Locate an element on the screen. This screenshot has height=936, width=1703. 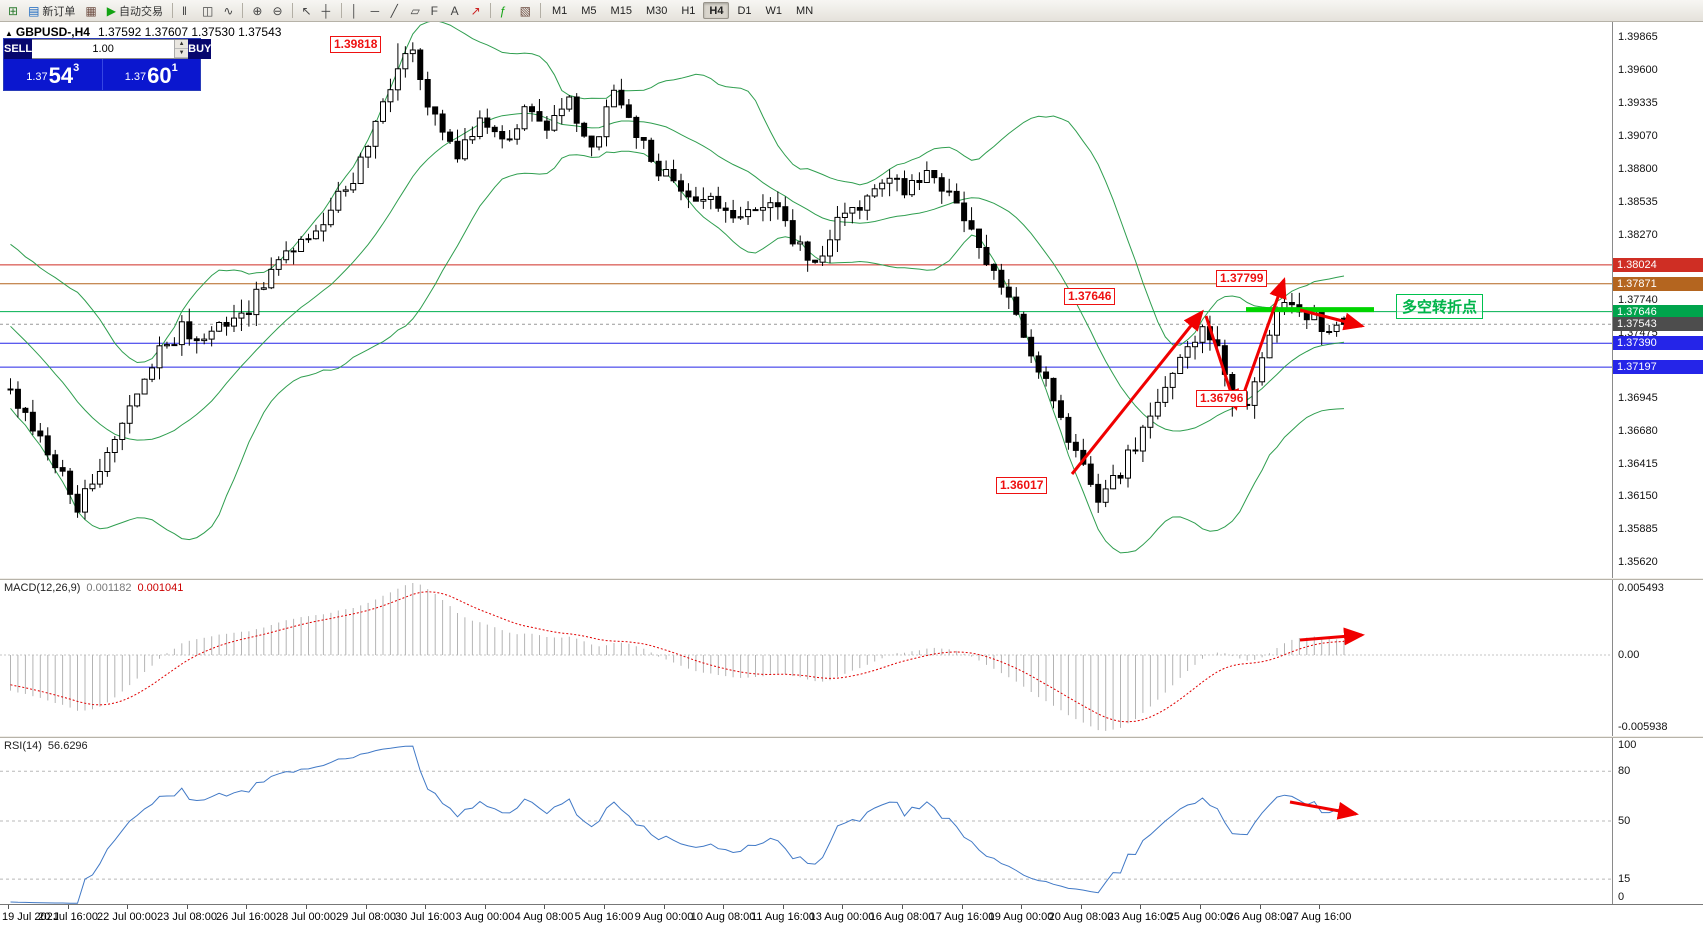
time-axis-label: 22 Jul 00:00 is located at coordinates (127, 917).